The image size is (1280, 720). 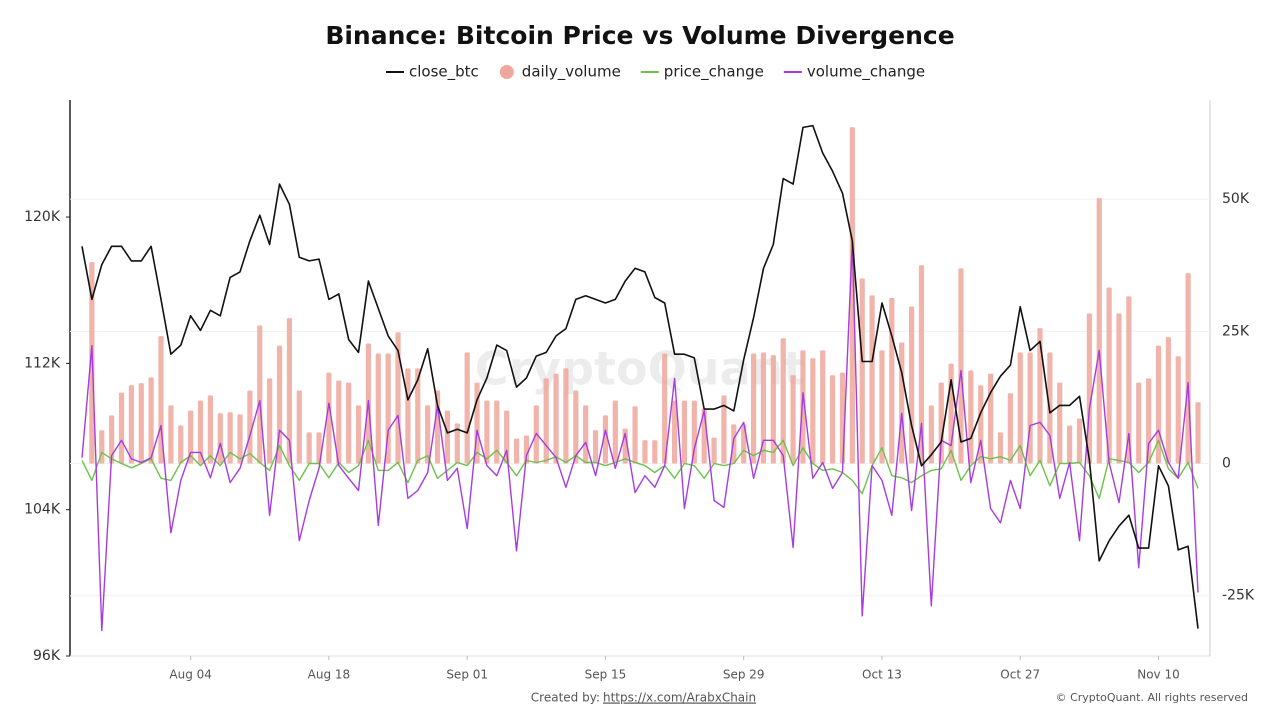 What do you see at coordinates (506, 72) in the screenshot?
I see `legend-swatch` at bounding box center [506, 72].